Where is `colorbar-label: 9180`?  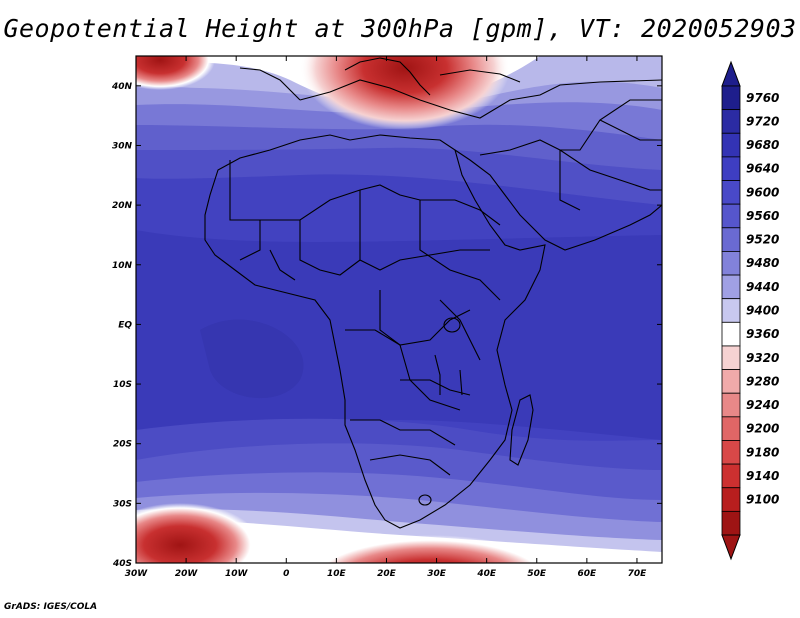 colorbar-label: 9180 is located at coordinates (762, 452).